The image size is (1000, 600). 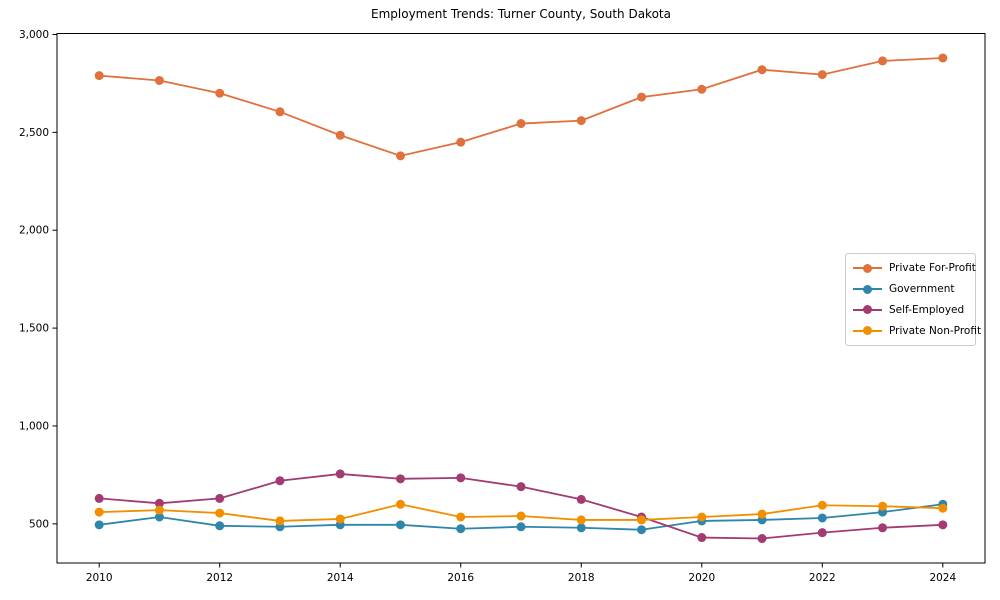 I want to click on legend-item-private-for-profit: Private For-Profit, so click(x=914, y=268).